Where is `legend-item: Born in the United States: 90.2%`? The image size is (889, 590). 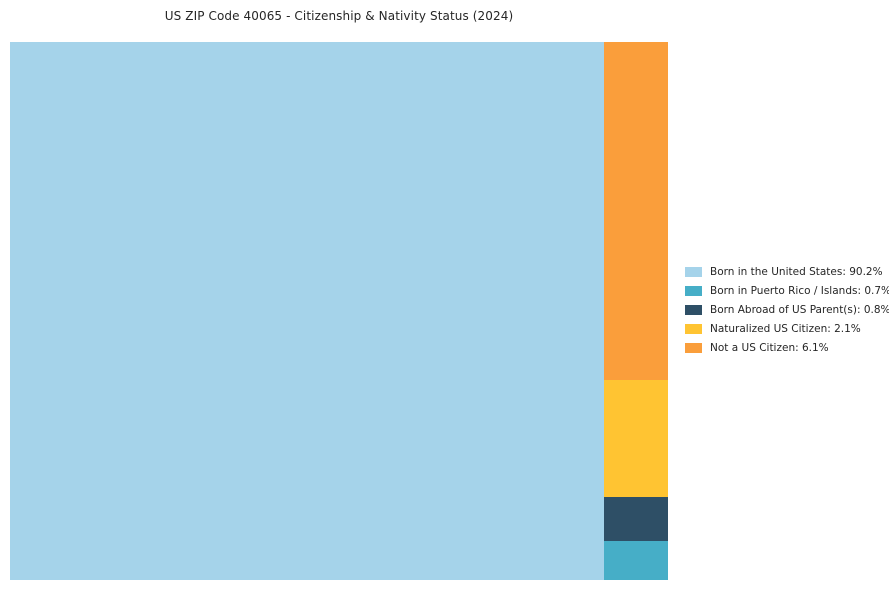
legend-item: Born in the United States: 90.2% is located at coordinates (787, 271).